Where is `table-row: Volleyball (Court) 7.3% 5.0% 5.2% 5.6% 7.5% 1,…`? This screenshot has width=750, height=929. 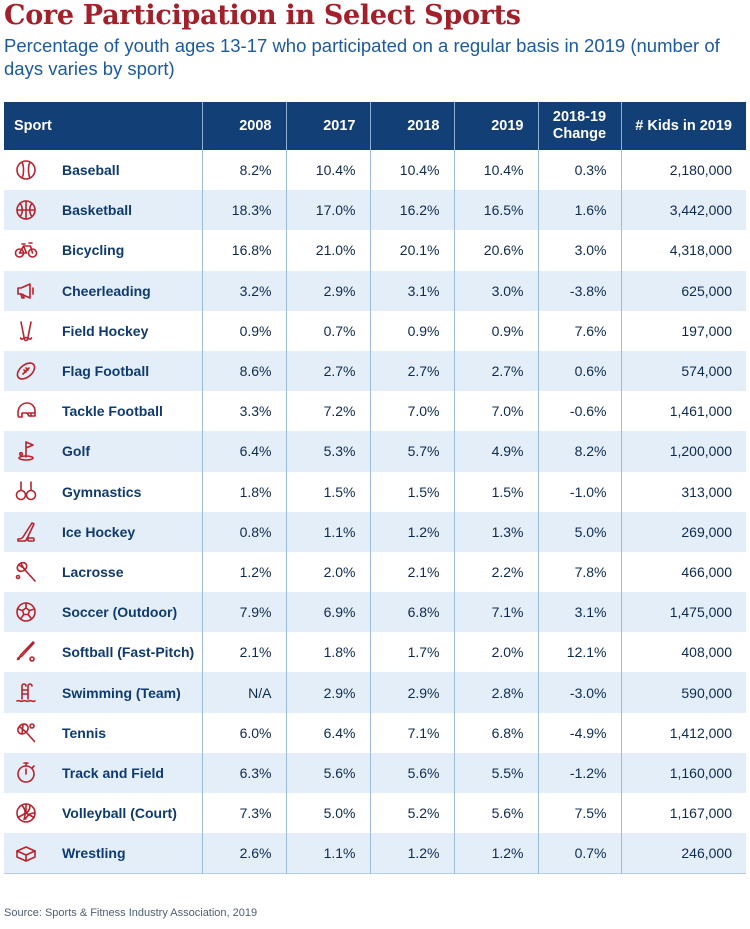 table-row: Volleyball (Court) 7.3% 5.0% 5.2% 5.6% 7.5% 1,… is located at coordinates (375, 813).